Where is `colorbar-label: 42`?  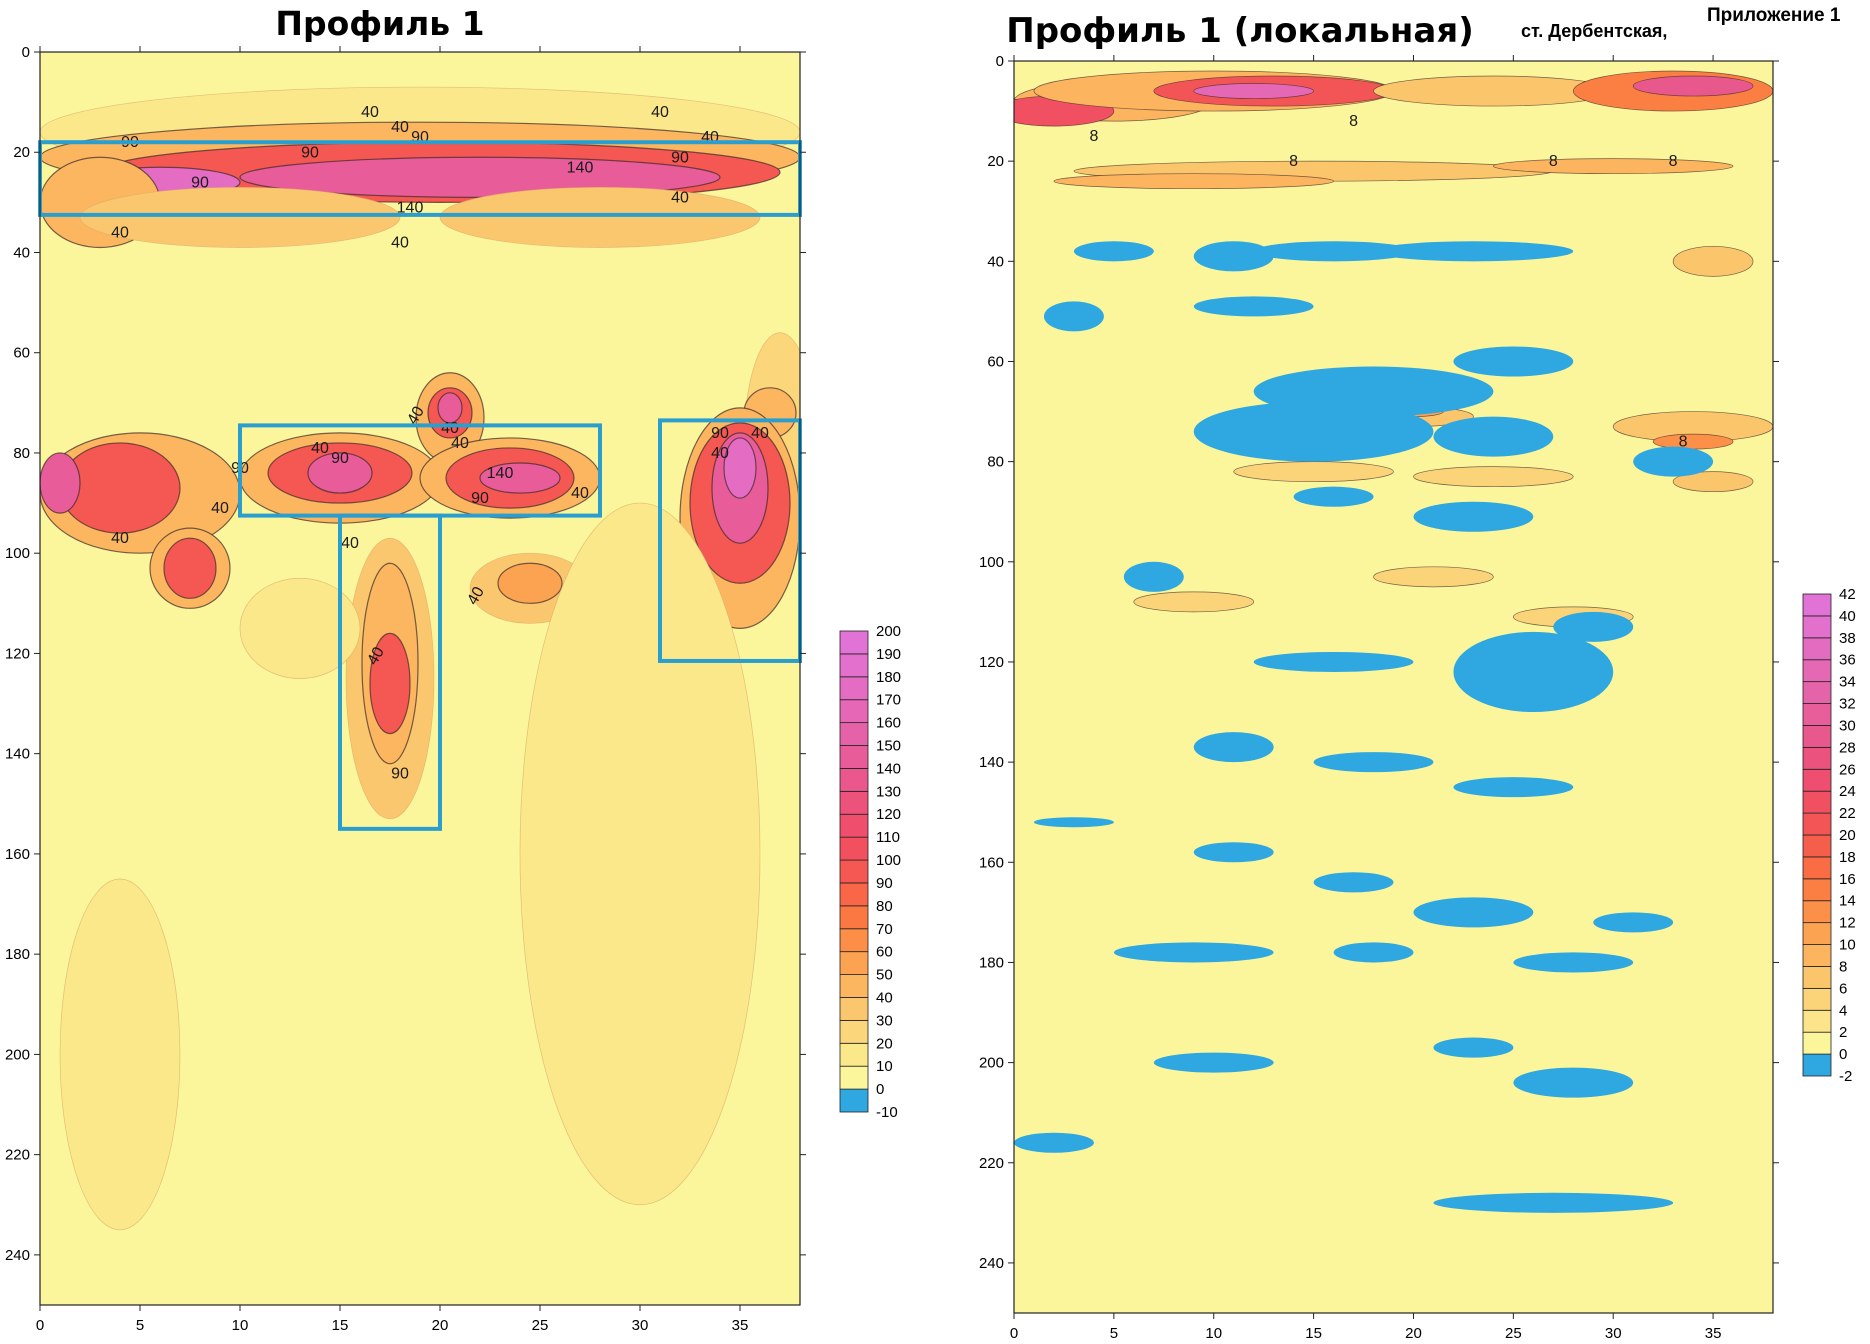 colorbar-label: 42 is located at coordinates (1847, 594).